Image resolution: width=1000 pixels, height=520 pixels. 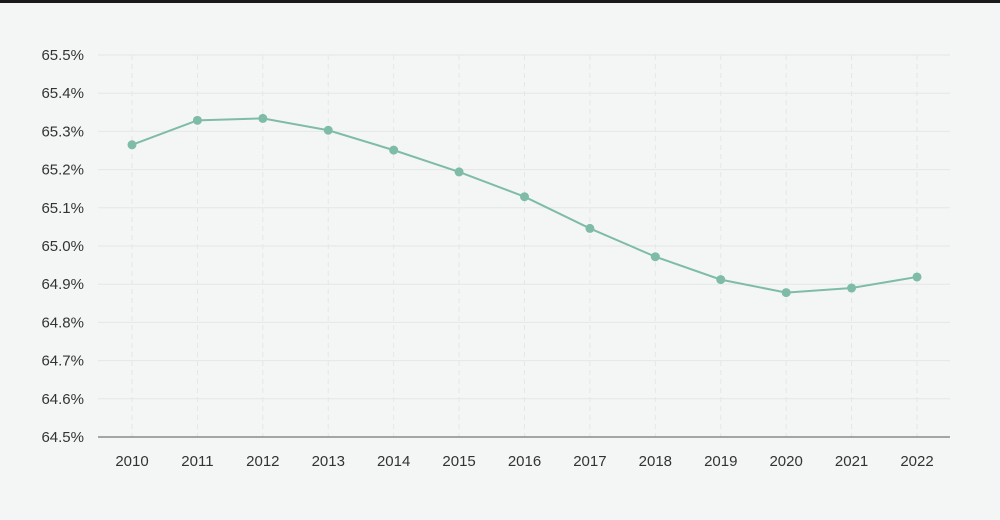 I want to click on y-tick-label: 64.5%, so click(x=62, y=437).